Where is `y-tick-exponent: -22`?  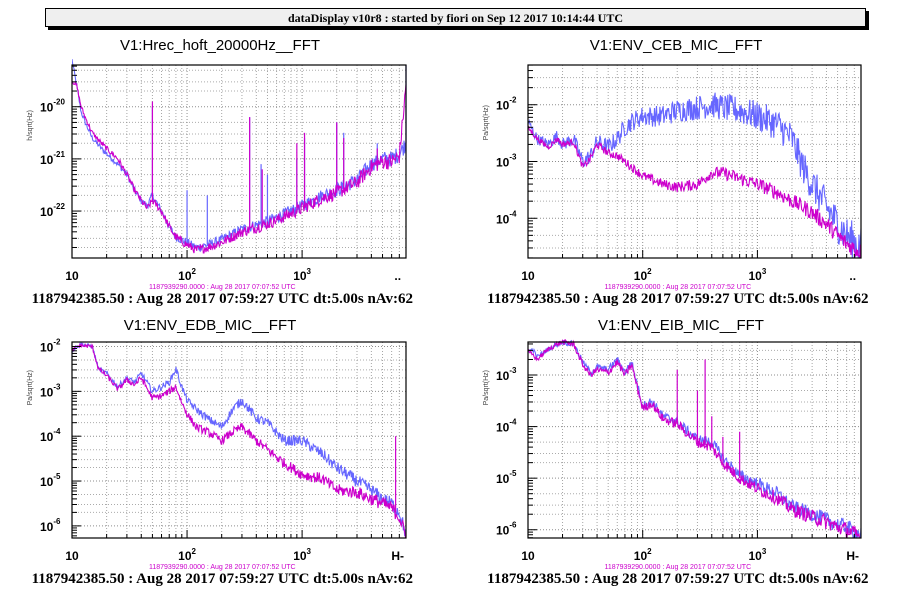
y-tick-exponent: -22 is located at coordinates (59, 206).